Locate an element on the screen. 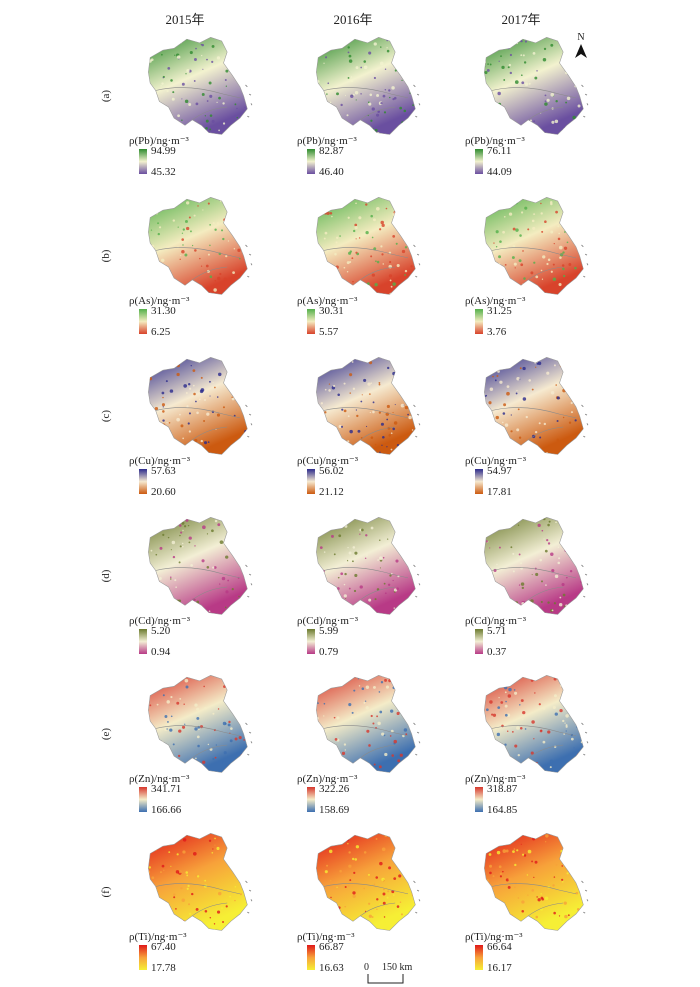  map-panel-as-2016: ρ(As)/ng·m⁻³ 30.31 5.57 is located at coordinates (364, 264).